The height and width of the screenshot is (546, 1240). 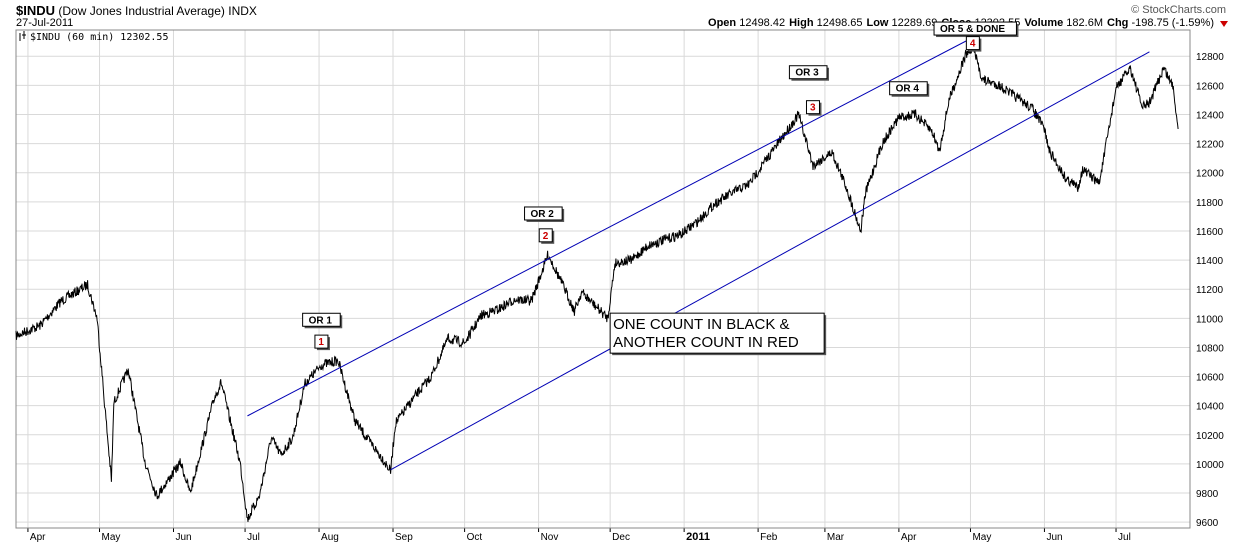 What do you see at coordinates (1210, 348) in the screenshot?
I see `y-tick-label: 10800` at bounding box center [1210, 348].